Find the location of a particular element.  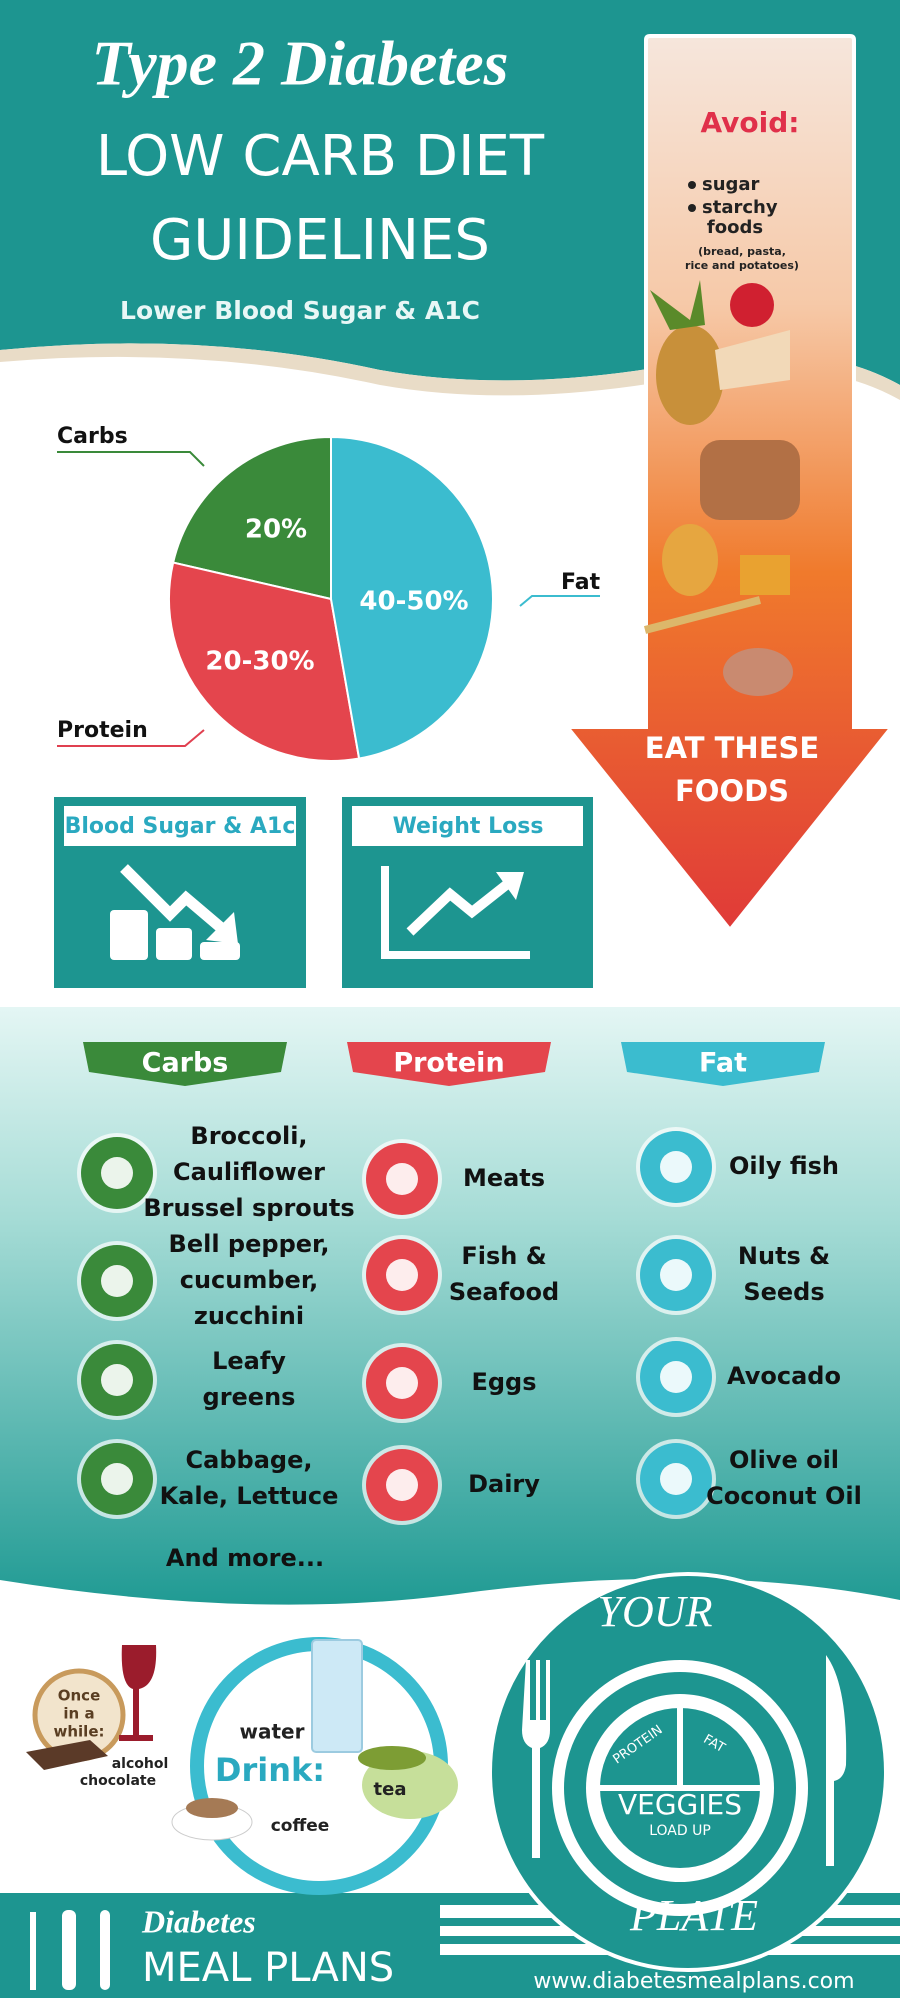

wine-icon is located at coordinates (138, 1693).